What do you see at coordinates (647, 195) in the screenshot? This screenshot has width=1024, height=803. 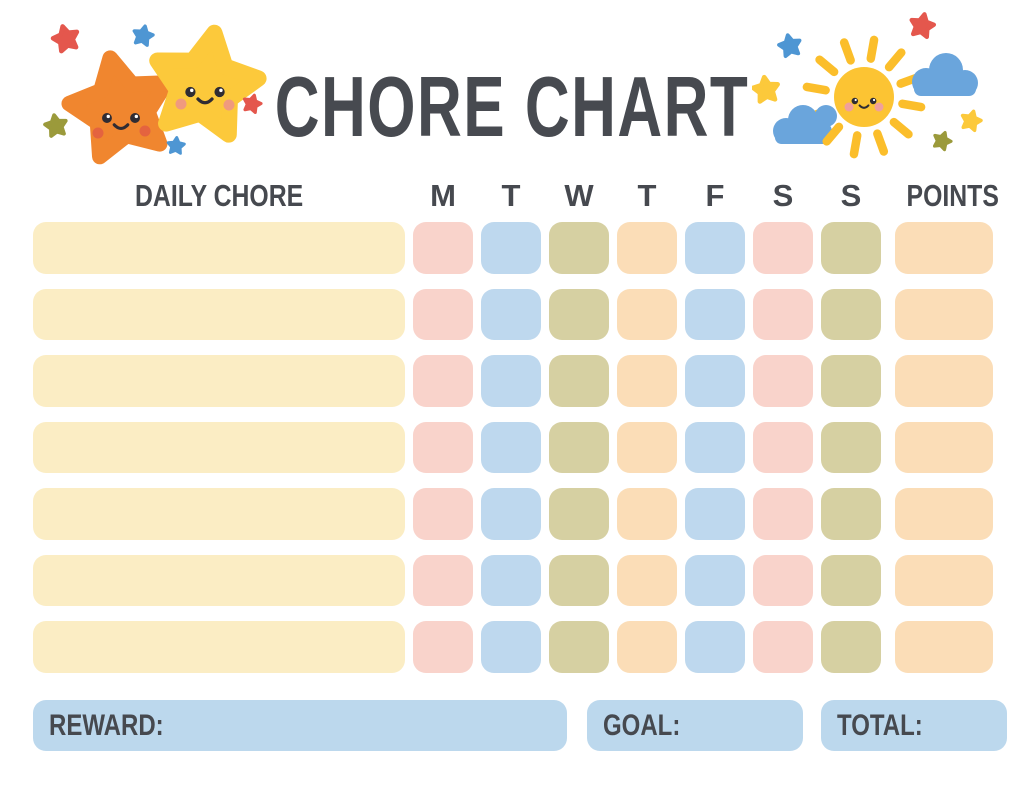 I see `column-header-thu: T` at bounding box center [647, 195].